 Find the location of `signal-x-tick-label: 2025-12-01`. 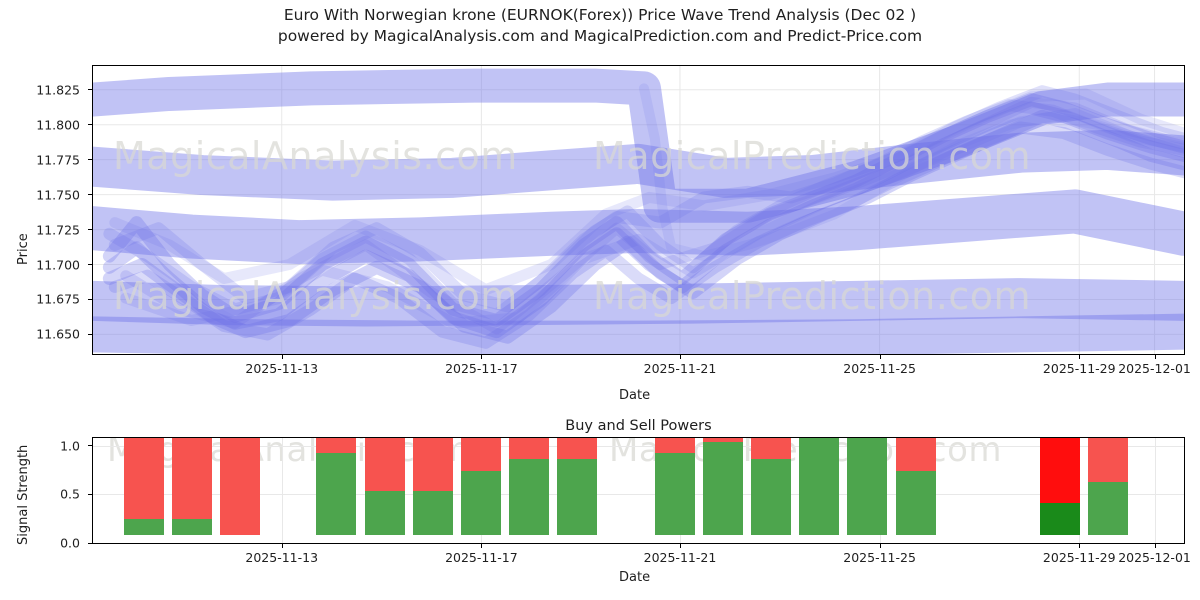

signal-x-tick-label: 2025-12-01 is located at coordinates (1154, 557).